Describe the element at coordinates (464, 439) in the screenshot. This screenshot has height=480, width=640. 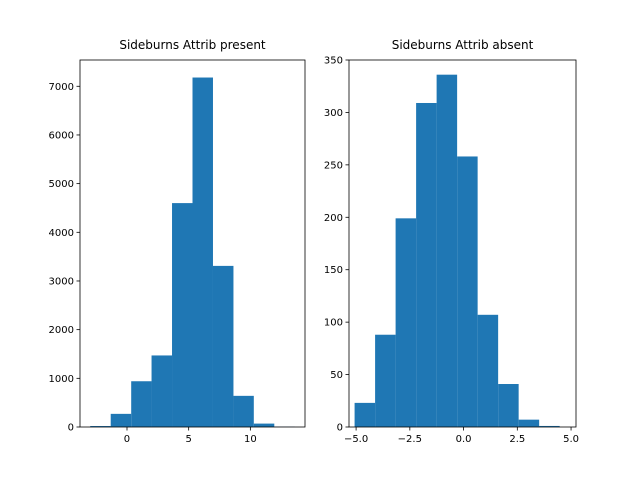
I see `x-tick-label: 0.0` at that location.